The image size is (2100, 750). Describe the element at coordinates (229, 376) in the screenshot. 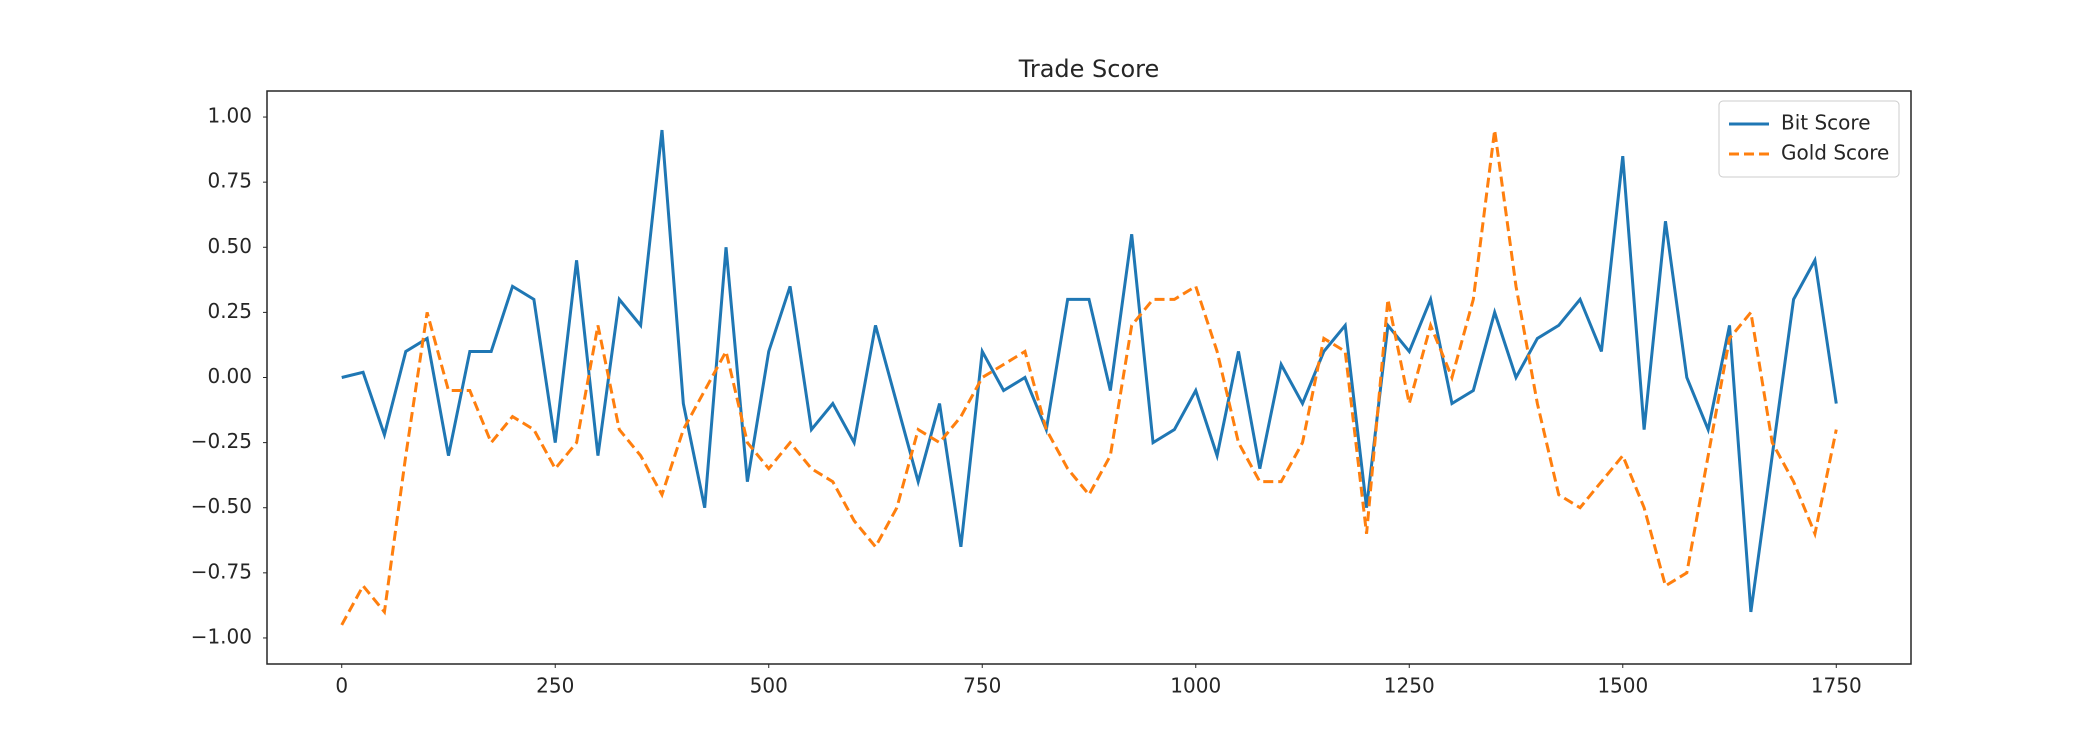

I see `y-tick-label: 0.00` at that location.